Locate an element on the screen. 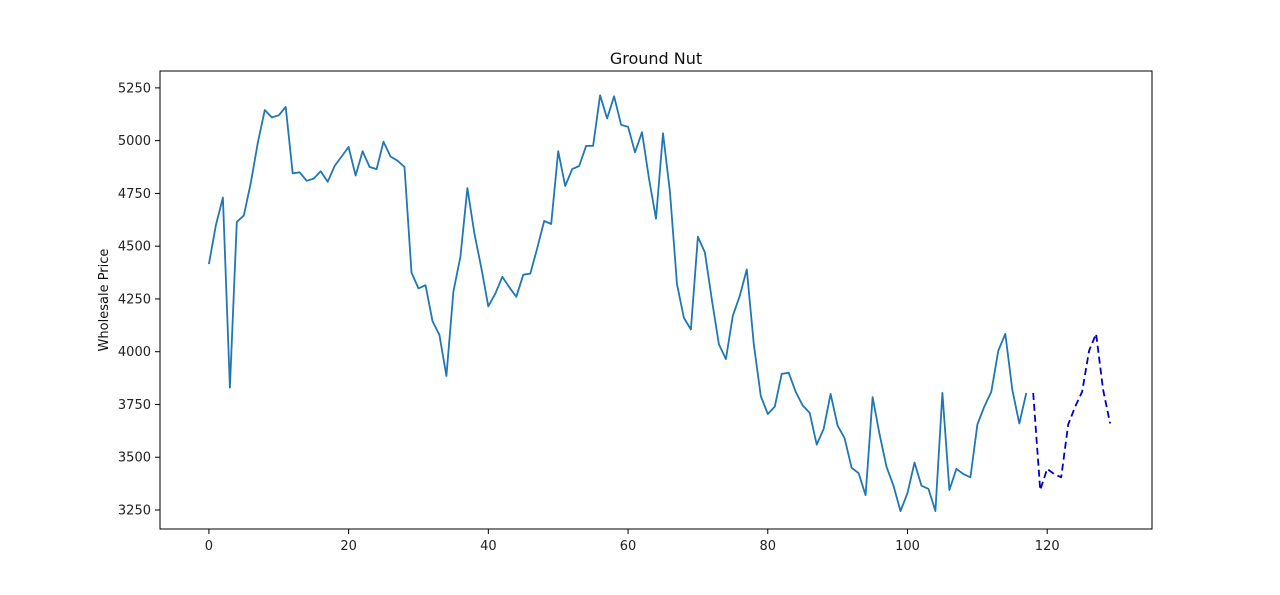 The width and height of the screenshot is (1280, 595). x-tick-label: 100 is located at coordinates (907, 546).